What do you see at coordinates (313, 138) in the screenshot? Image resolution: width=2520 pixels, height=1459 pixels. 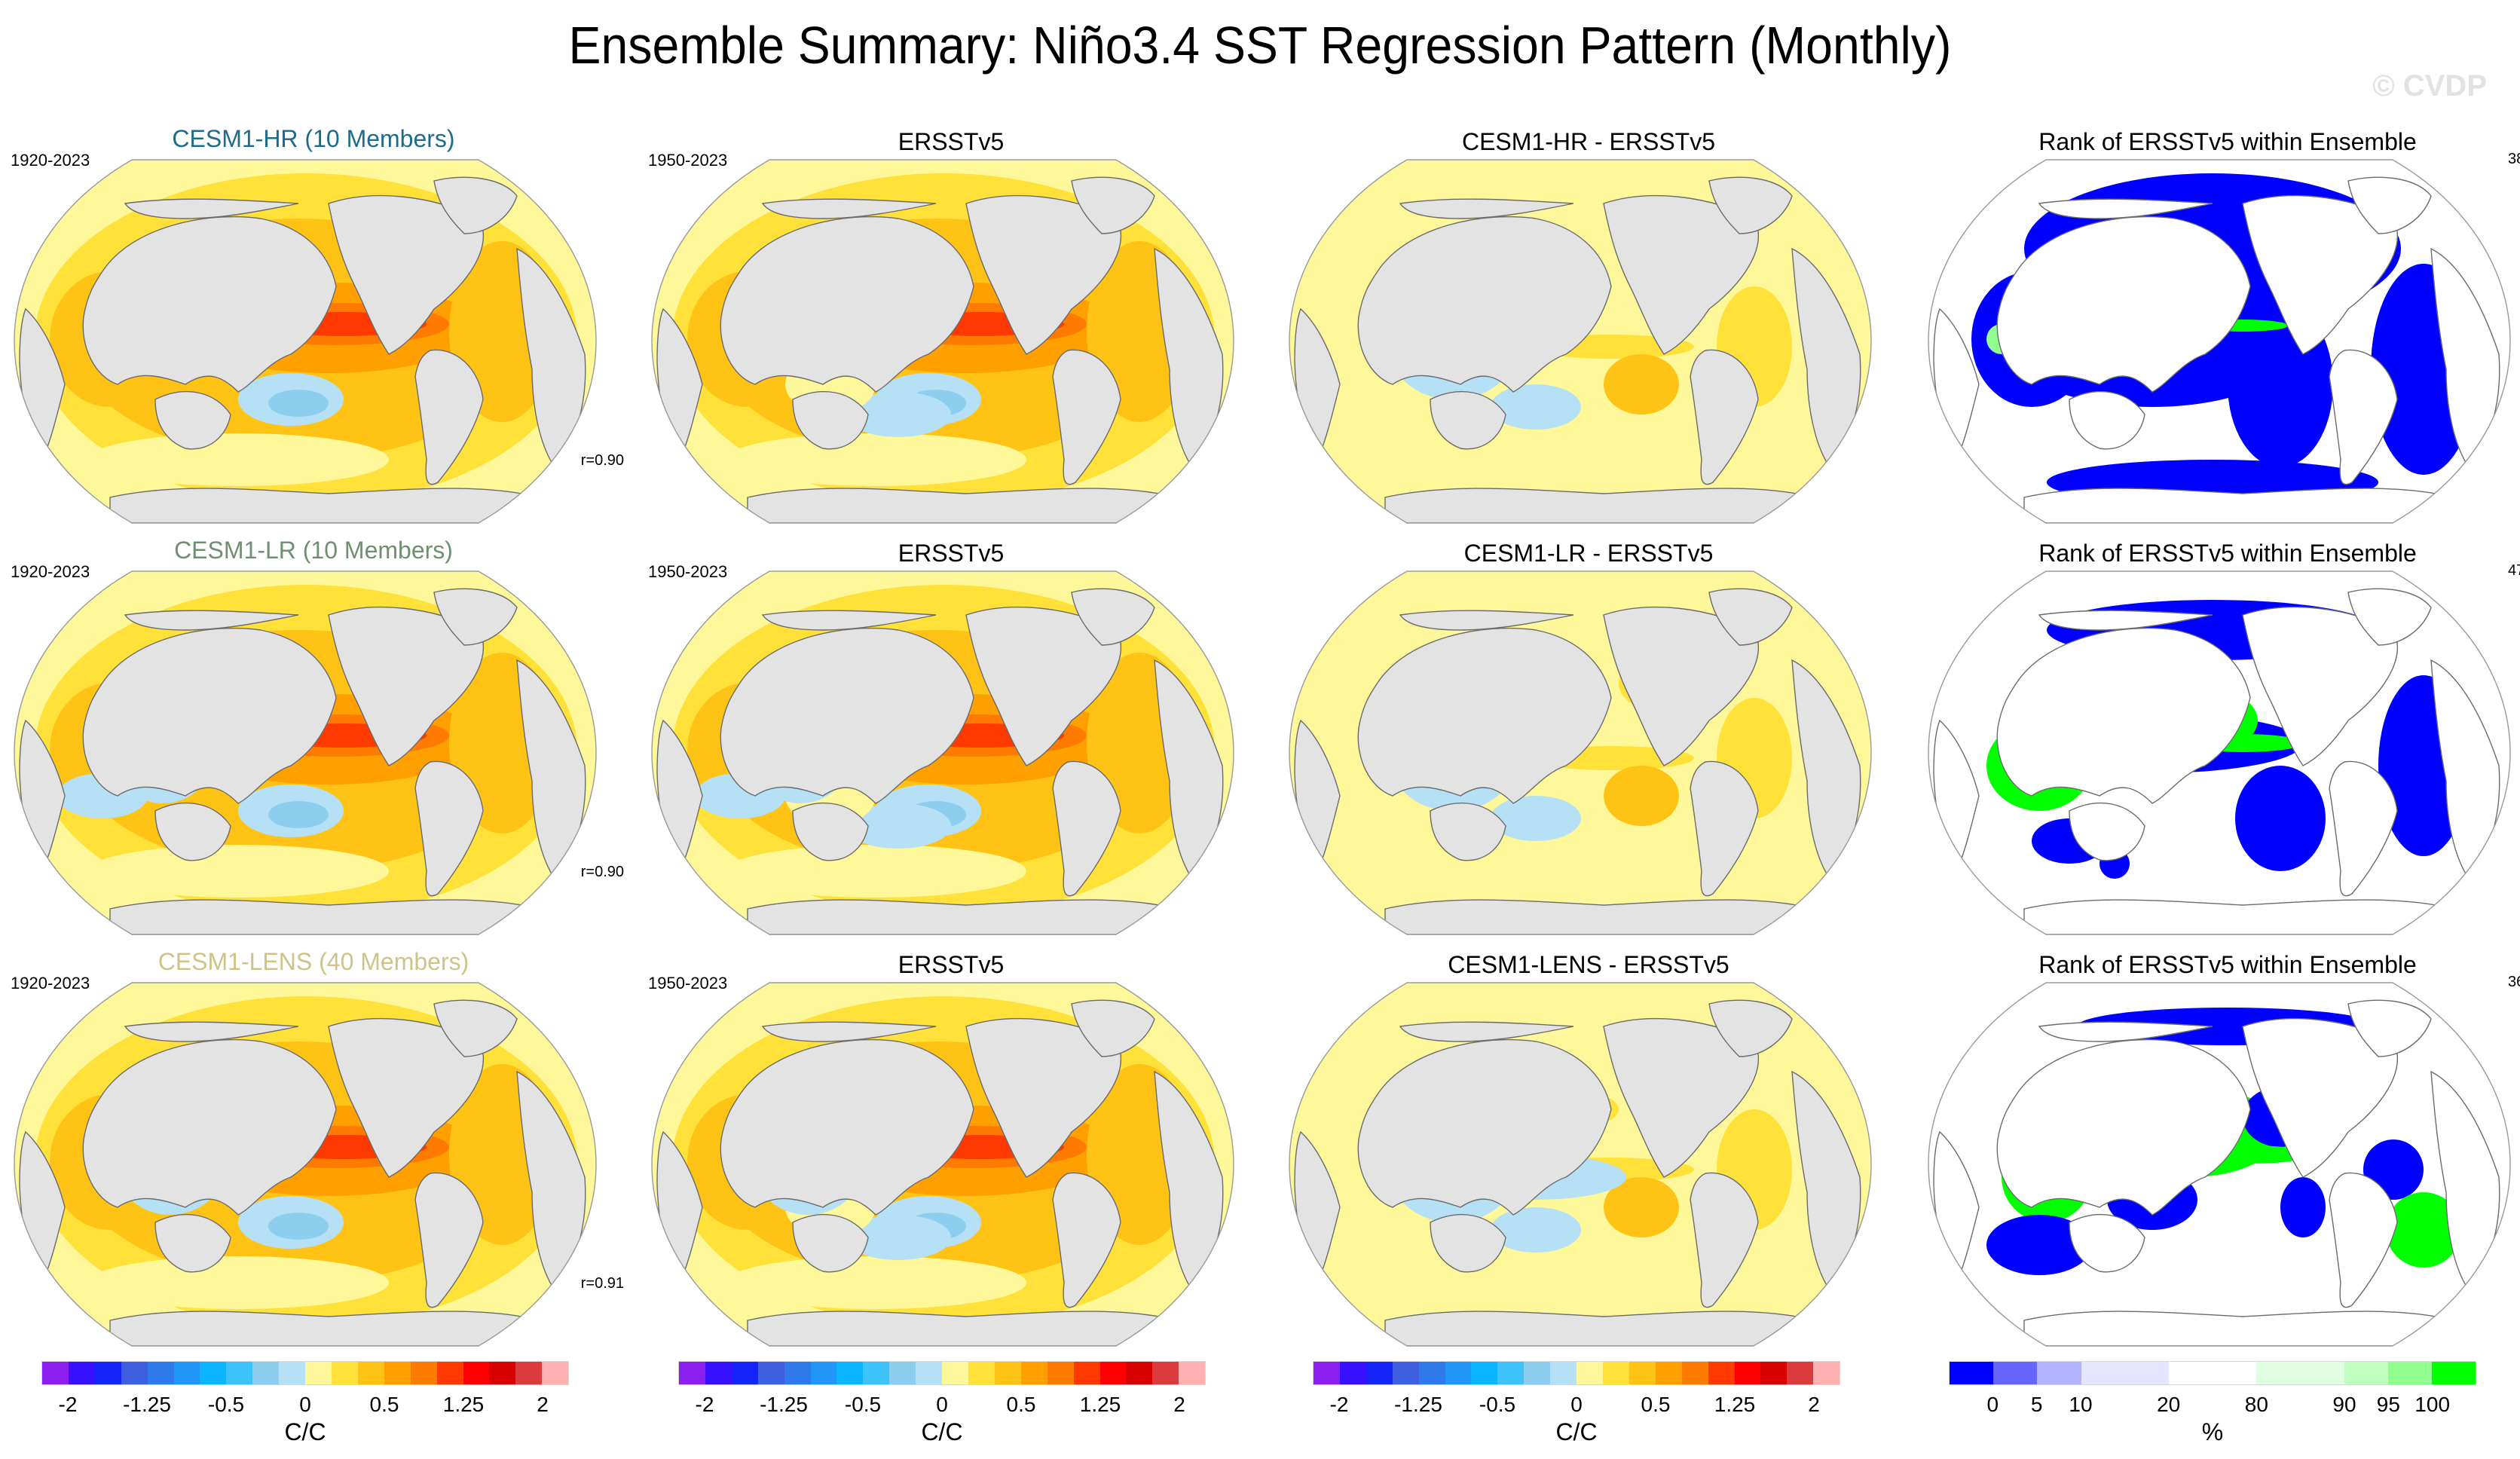 I see `panel-title: CESM1-HR (10 Members)` at bounding box center [313, 138].